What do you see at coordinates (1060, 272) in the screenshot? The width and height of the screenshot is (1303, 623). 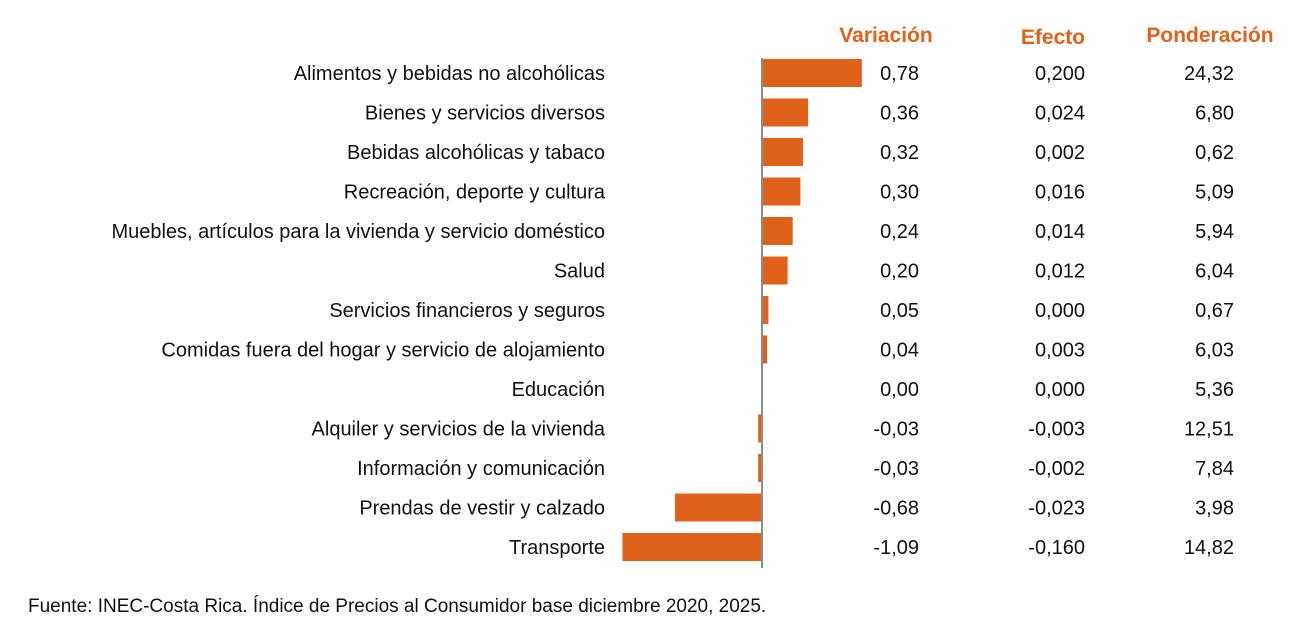 I see `efecto-value: 0,012` at bounding box center [1060, 272].